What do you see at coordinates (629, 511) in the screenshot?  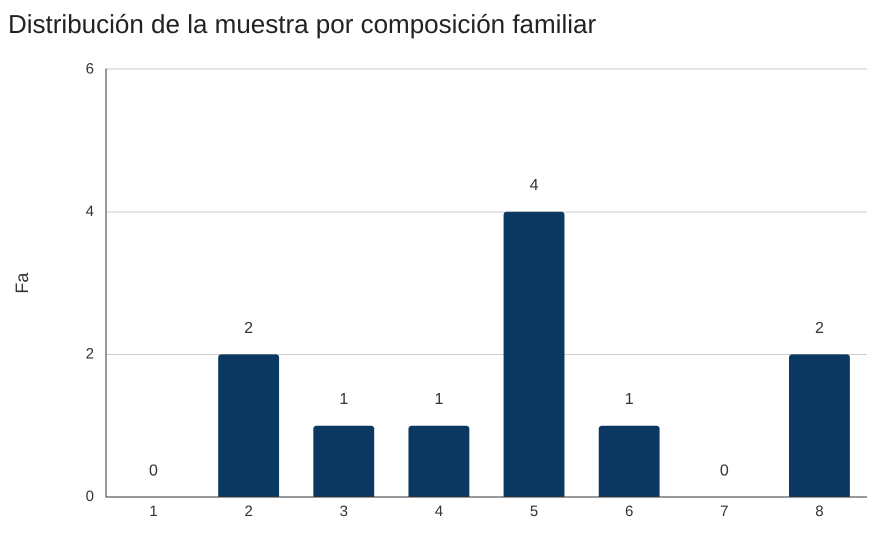 I see `x-tick-label: 6` at bounding box center [629, 511].